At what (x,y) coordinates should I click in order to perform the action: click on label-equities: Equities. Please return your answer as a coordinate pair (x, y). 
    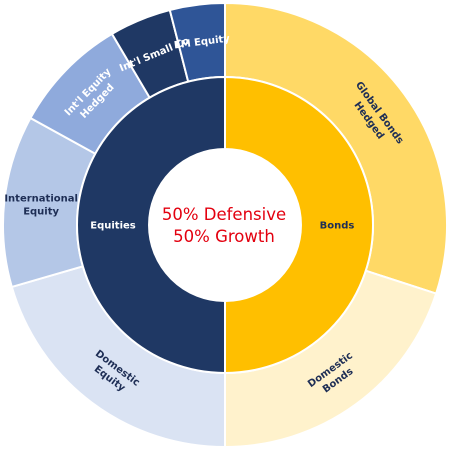
    Looking at the image, I should click on (113, 226).